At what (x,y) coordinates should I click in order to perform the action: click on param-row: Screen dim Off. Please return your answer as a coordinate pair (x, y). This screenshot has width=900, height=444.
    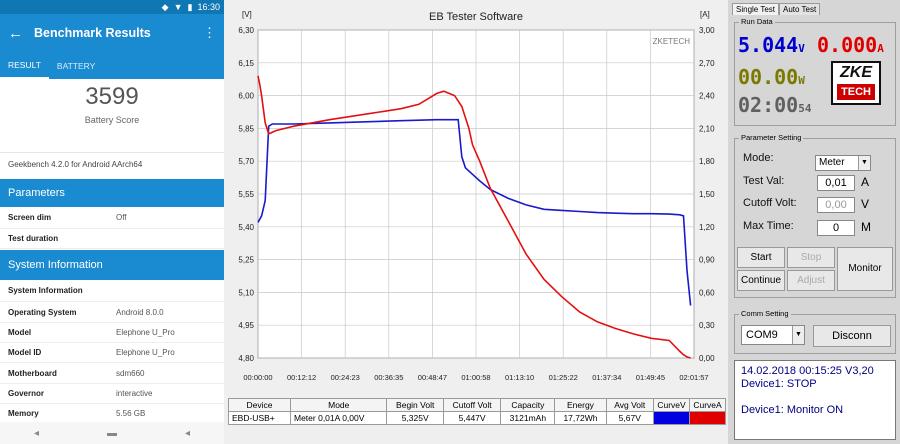
    Looking at the image, I should click on (112, 218).